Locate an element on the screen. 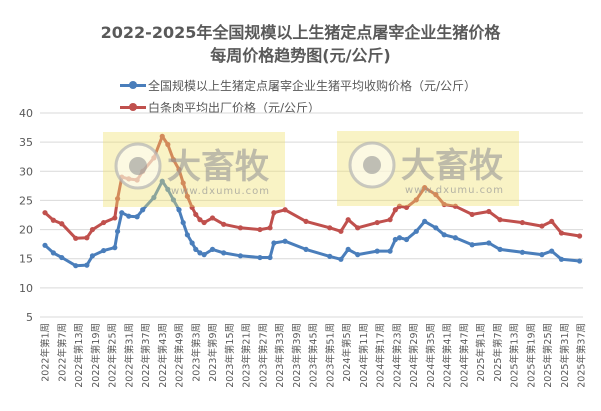 This screenshot has height=411, width=601. x-tick-label: 2023年第51周 is located at coordinates (330, 355).